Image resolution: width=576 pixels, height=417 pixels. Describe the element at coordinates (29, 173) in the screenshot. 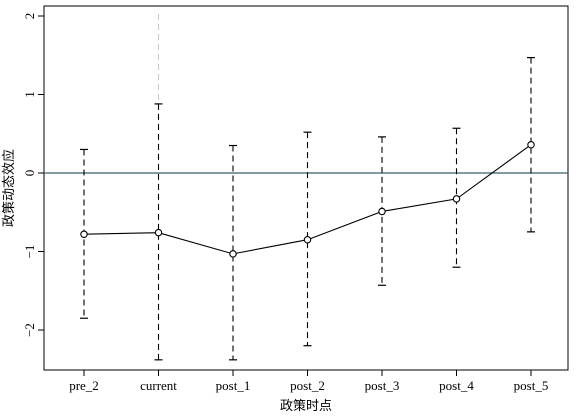

I see `y-tick-label: 0` at that location.